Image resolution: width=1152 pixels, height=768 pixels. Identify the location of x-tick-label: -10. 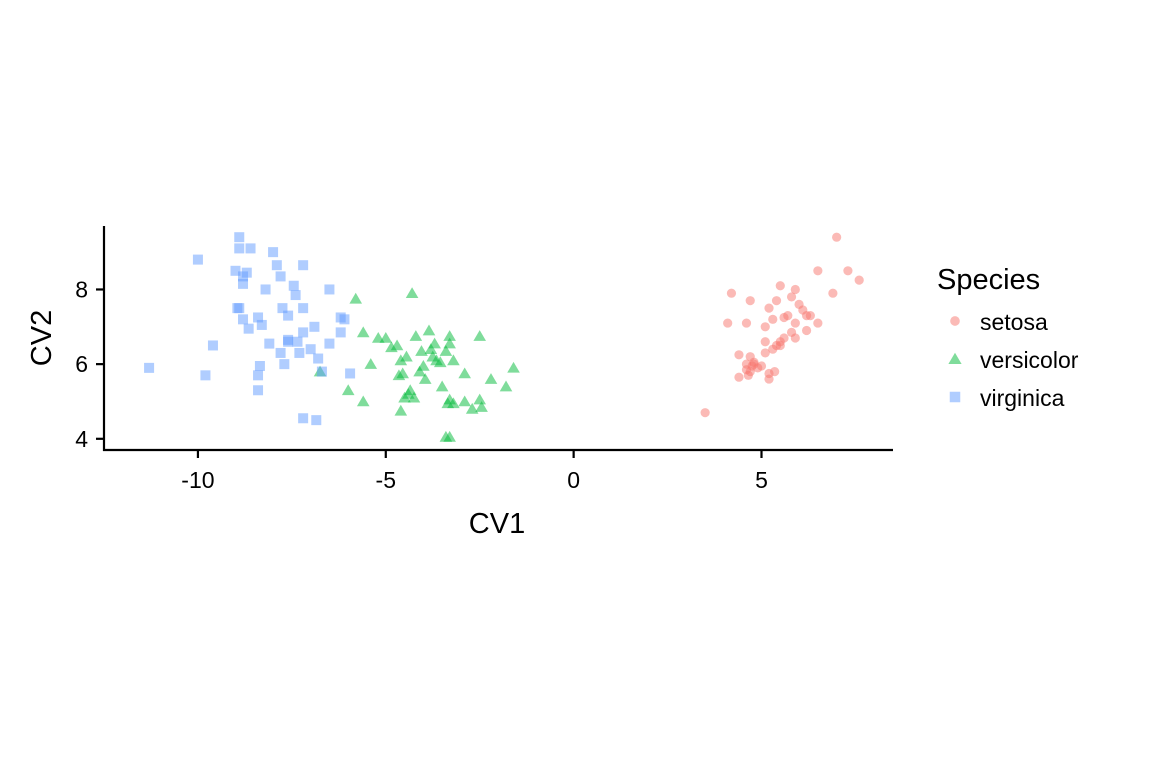
(197, 480).